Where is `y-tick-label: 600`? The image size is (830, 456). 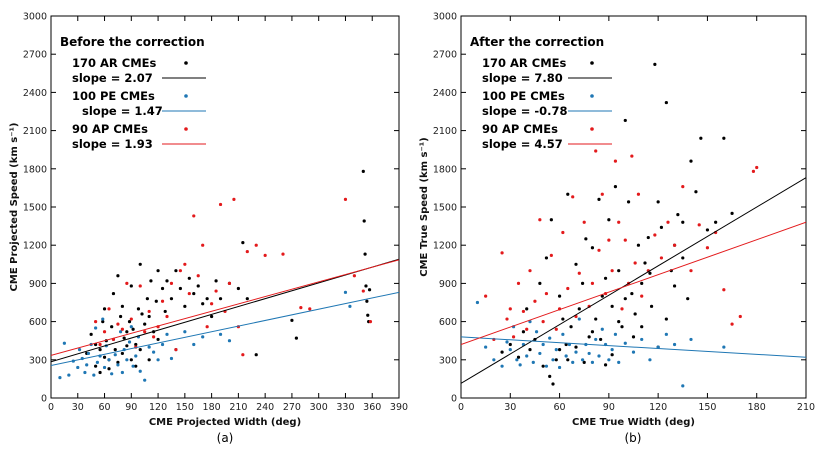 y-tick-label: 600 is located at coordinates (448, 322).